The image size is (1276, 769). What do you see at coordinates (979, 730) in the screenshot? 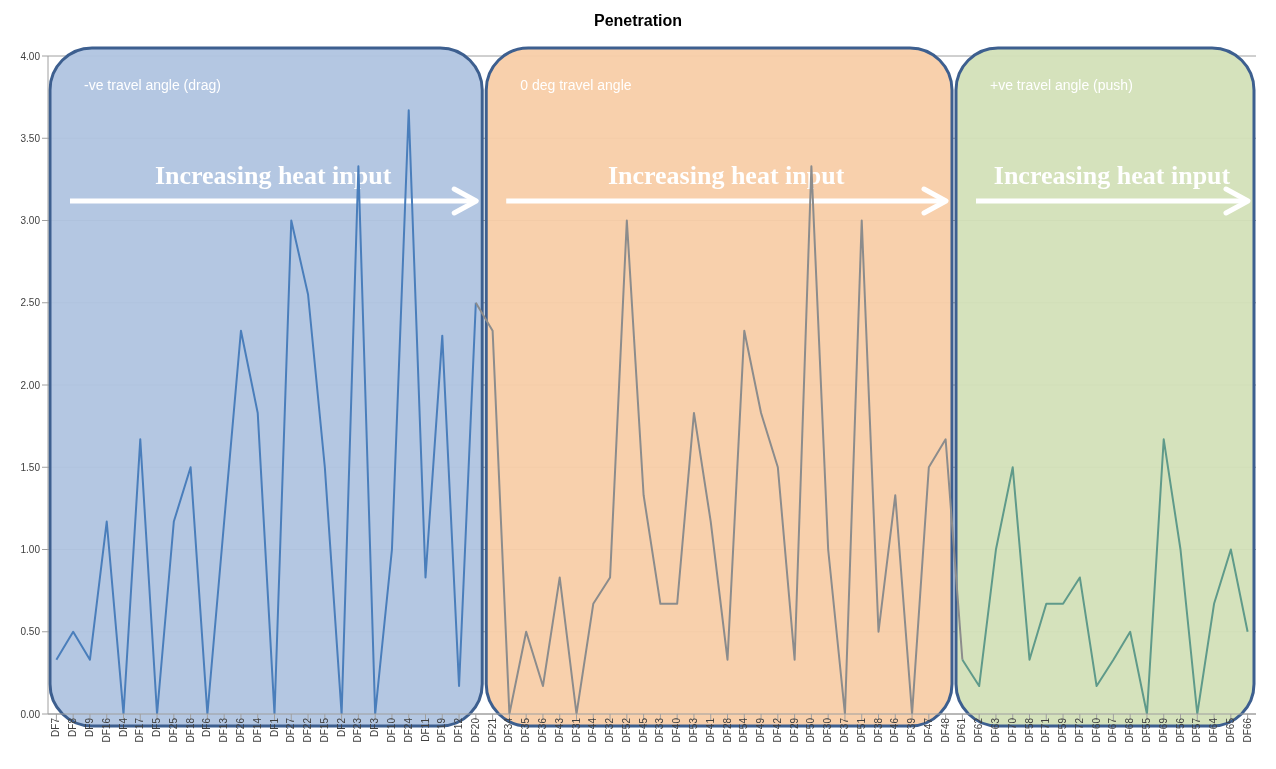
I see `x-tick-label: DF62` at bounding box center [979, 730].